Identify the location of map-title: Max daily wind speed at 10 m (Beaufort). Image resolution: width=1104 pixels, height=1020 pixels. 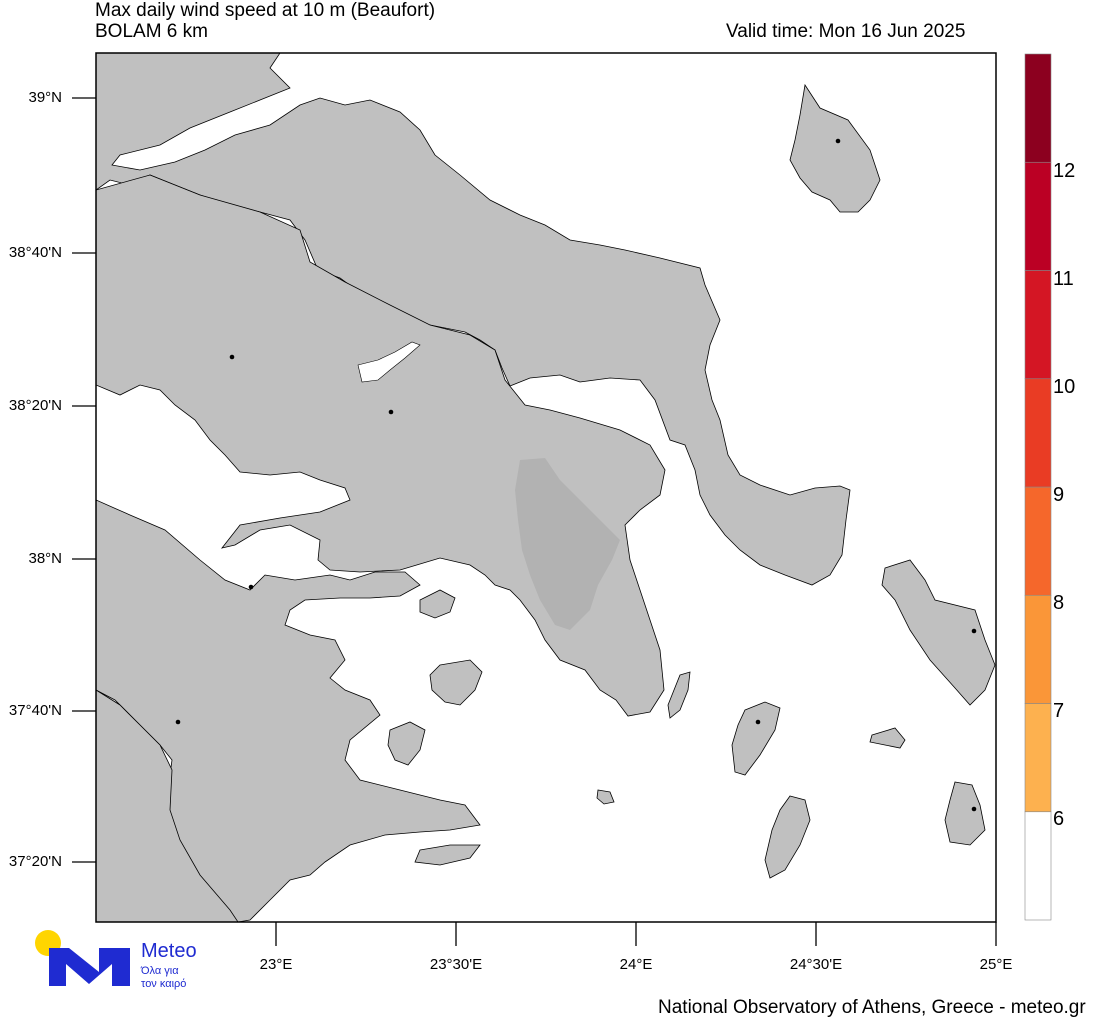
(265, 10).